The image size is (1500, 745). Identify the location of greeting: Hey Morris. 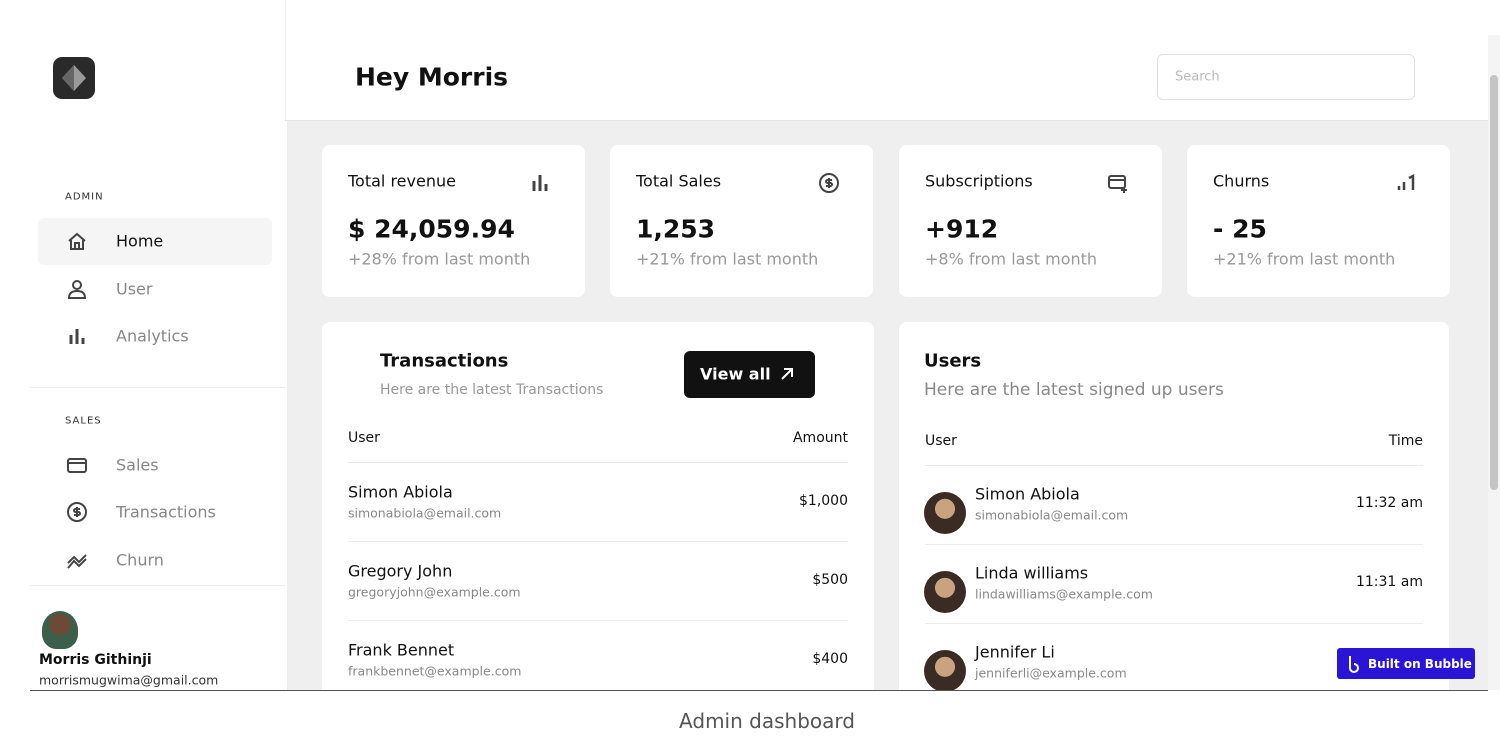
(432, 77).